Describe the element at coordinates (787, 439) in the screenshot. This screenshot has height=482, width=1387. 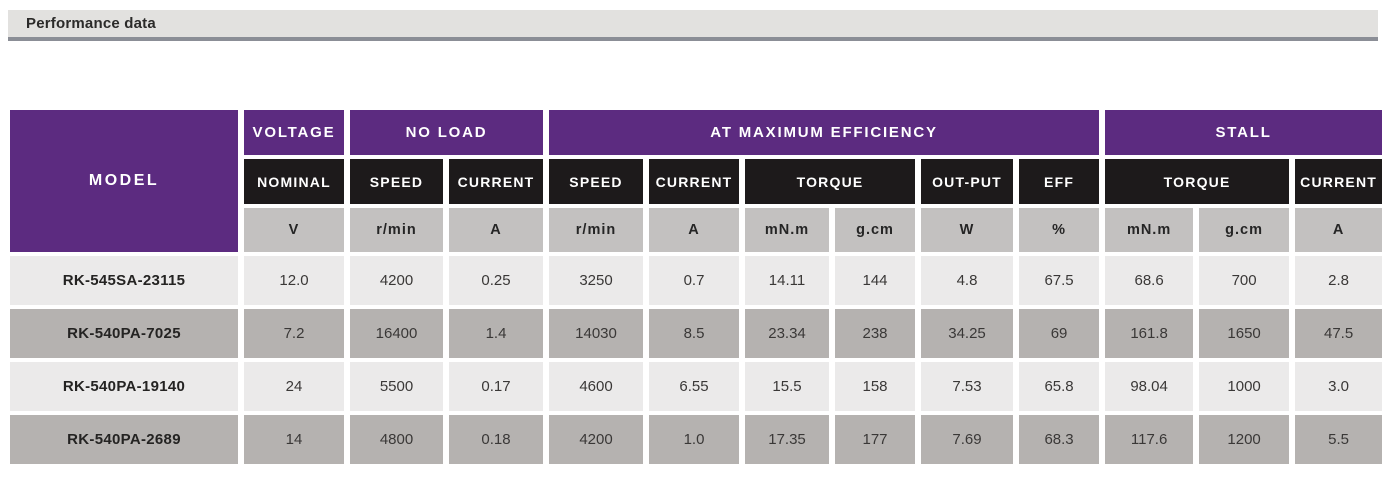
I see `value-cell: 17.35` at that location.